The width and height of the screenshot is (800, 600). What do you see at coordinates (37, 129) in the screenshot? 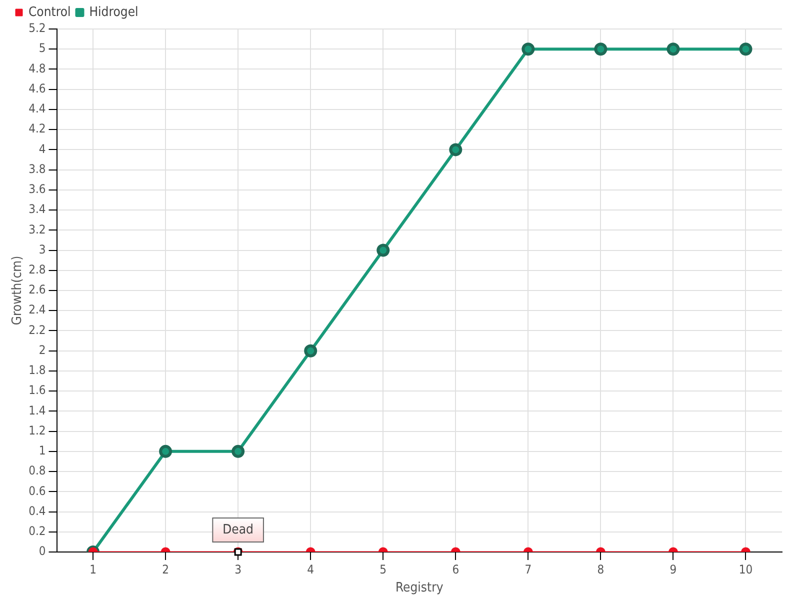
I see `y-tick-label: 4.2` at bounding box center [37, 129].